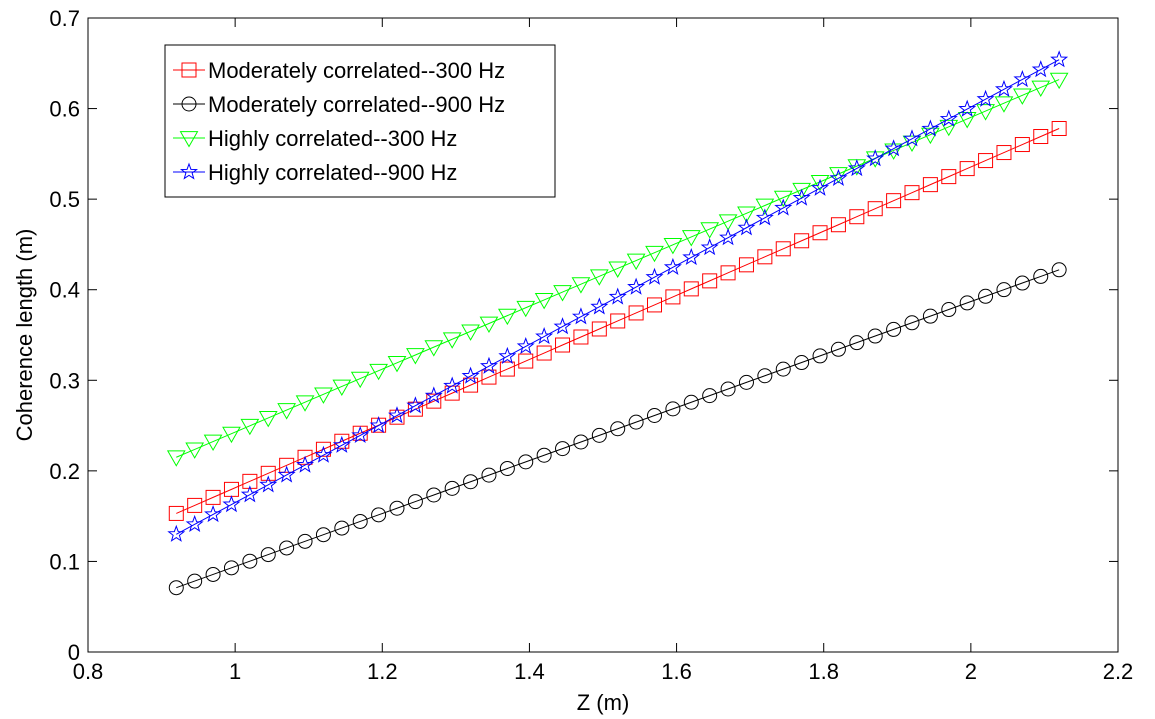  What do you see at coordinates (88, 671) in the screenshot?
I see `x-tick-label: 0.8` at bounding box center [88, 671].